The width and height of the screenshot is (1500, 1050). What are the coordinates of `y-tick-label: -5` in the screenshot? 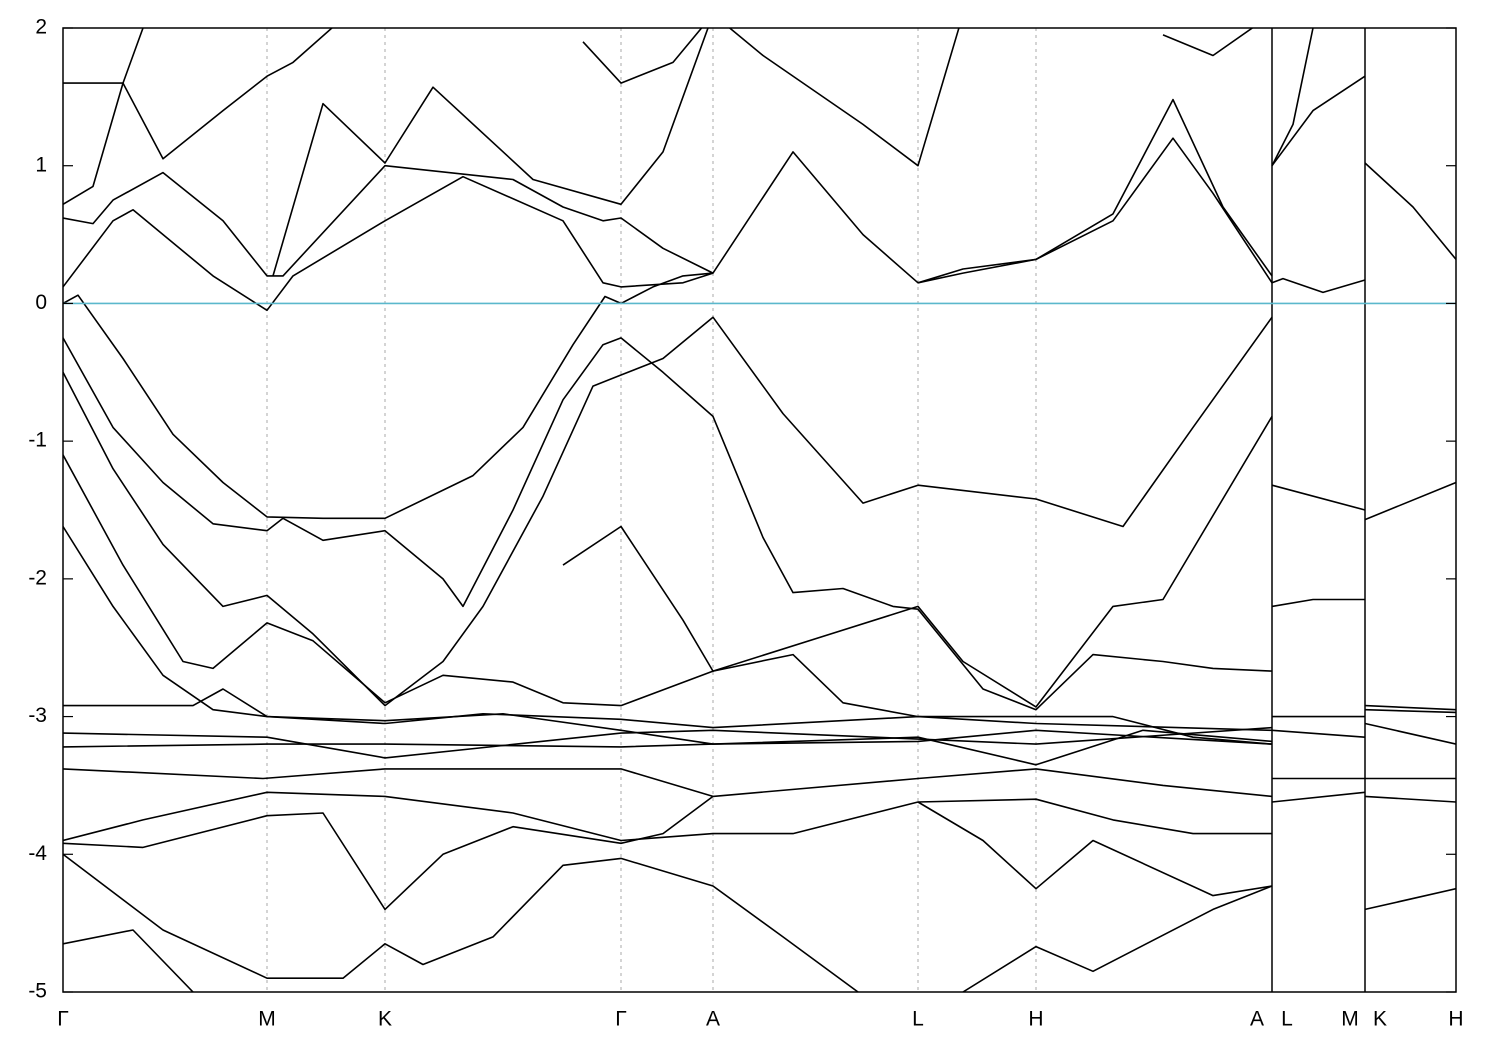 It's located at (37, 991).